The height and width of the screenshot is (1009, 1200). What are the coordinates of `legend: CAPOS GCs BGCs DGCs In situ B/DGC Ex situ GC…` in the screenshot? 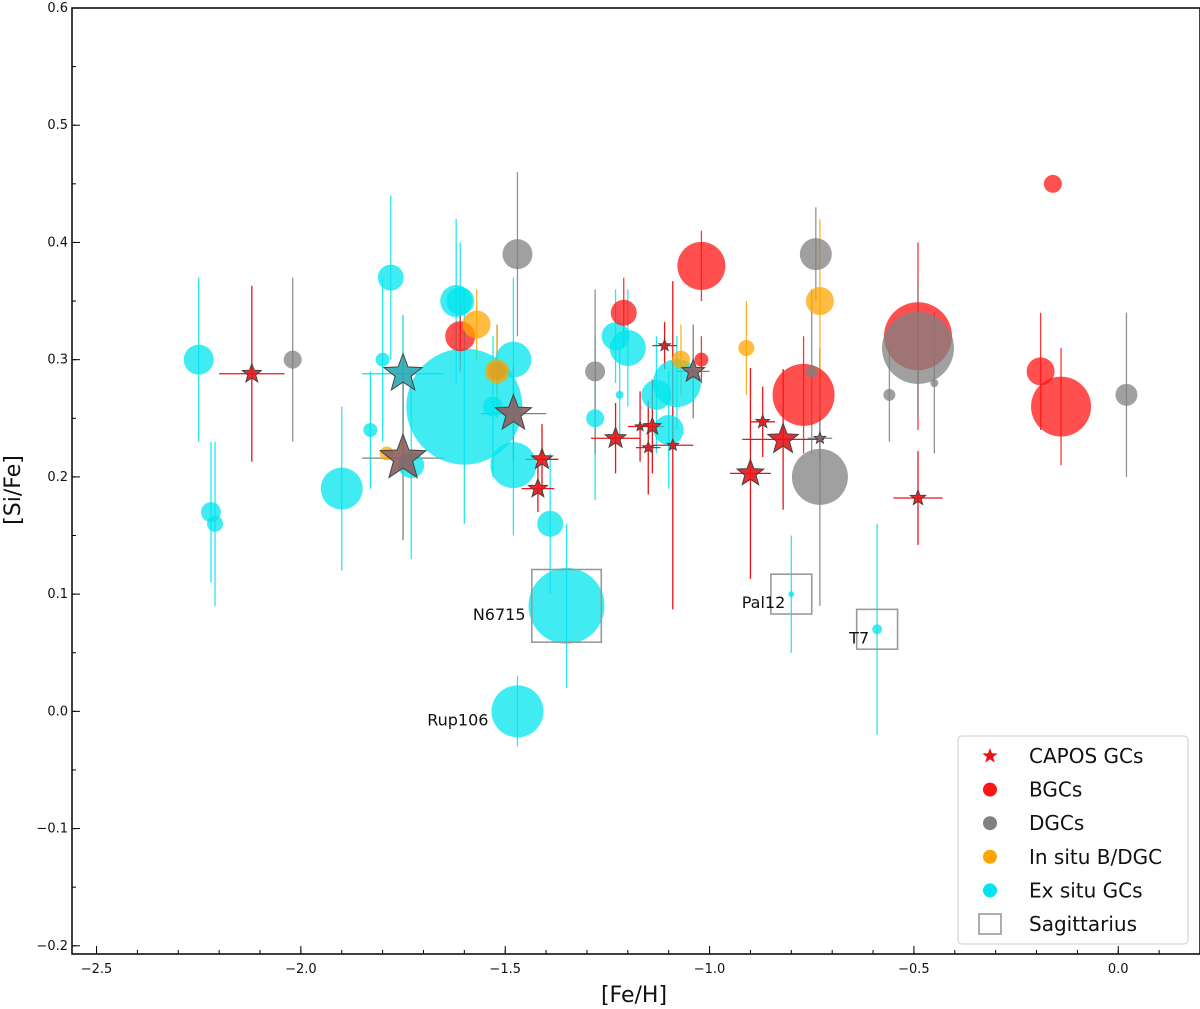 It's located at (1073, 840).